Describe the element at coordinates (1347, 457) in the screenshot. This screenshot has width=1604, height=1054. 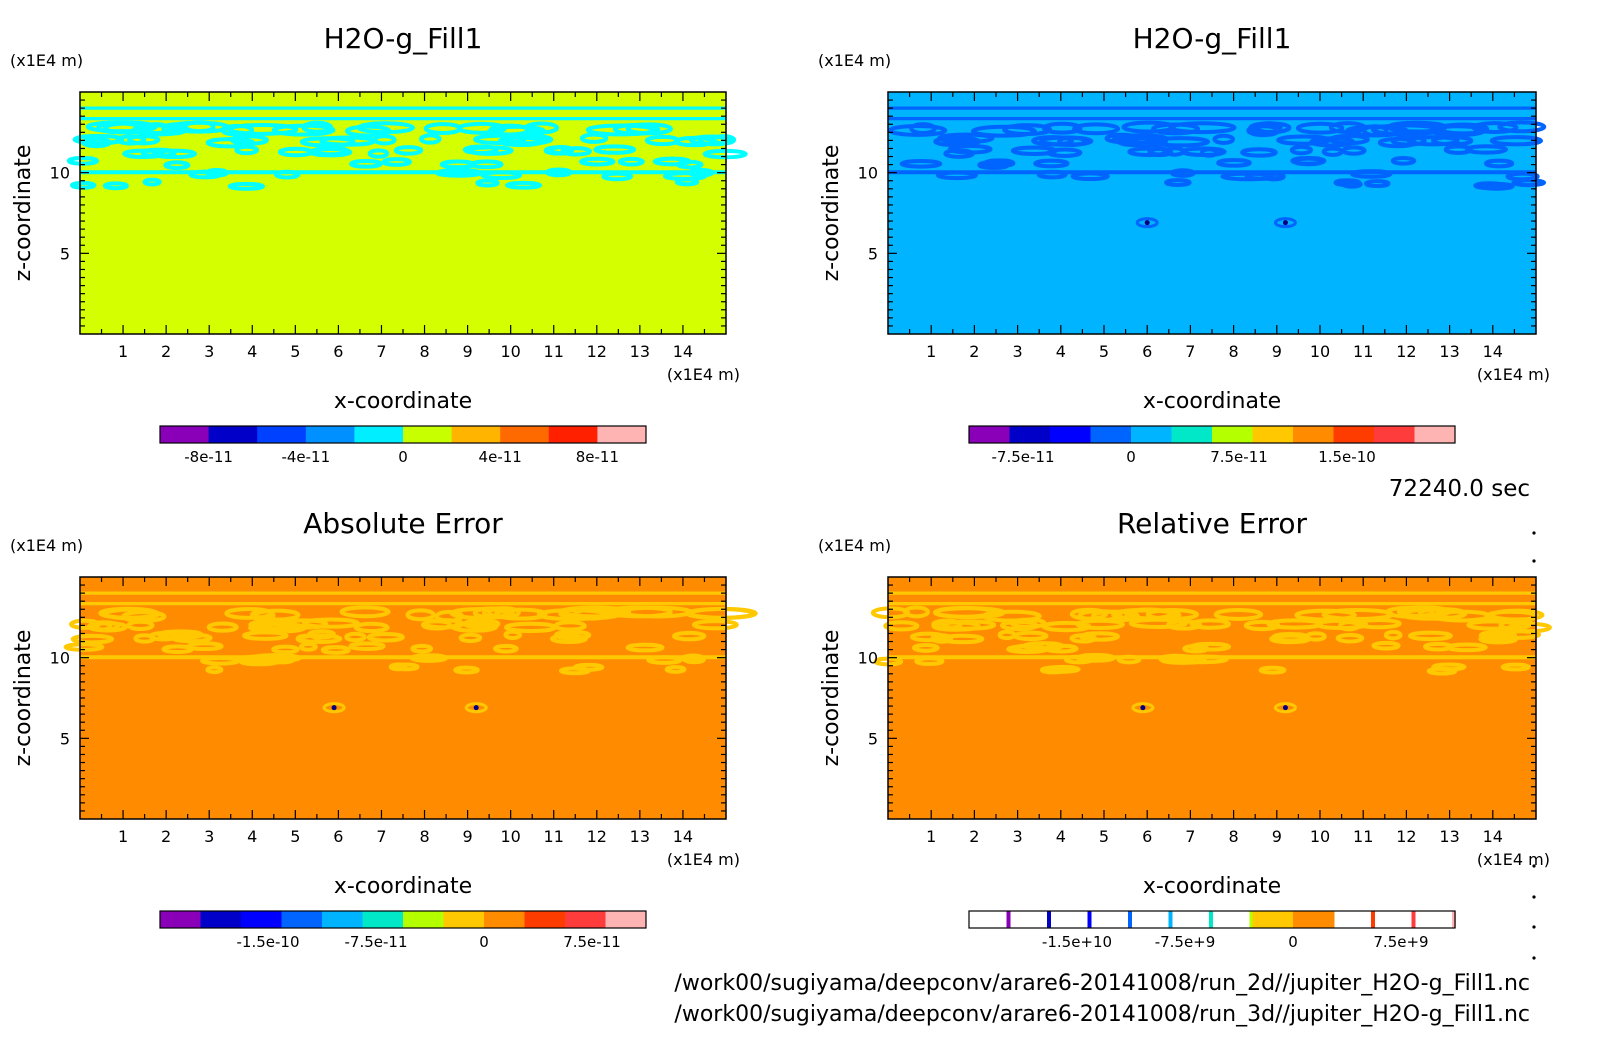
I see `colorbar-tick-label: 1.5e-10` at that location.